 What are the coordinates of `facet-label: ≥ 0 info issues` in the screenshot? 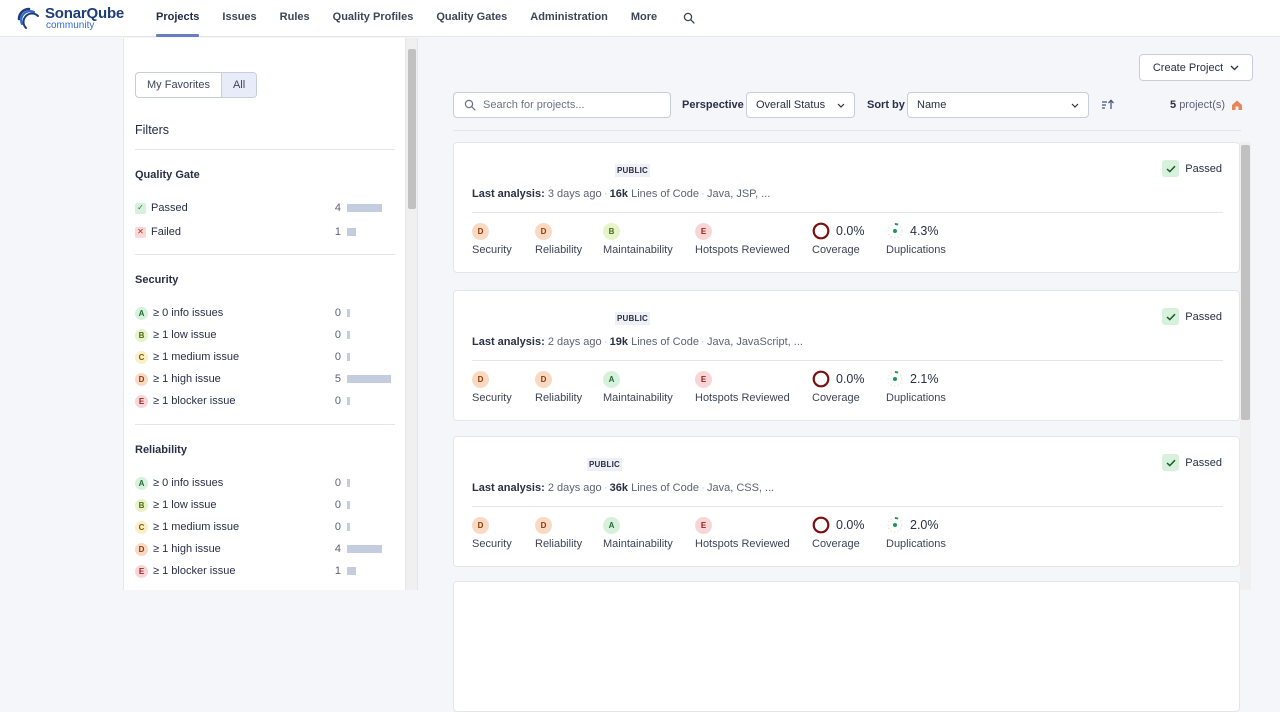 It's located at (188, 313).